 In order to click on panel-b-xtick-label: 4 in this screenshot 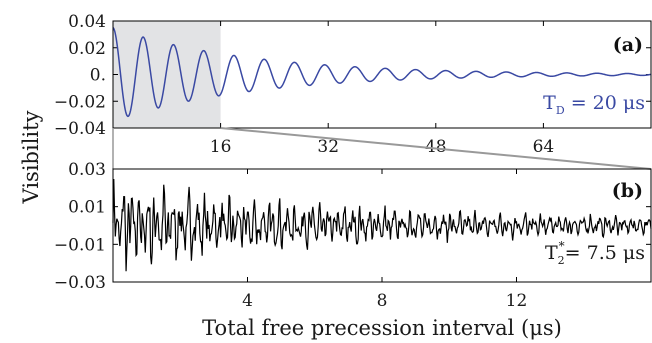, I will do `click(247, 301)`.